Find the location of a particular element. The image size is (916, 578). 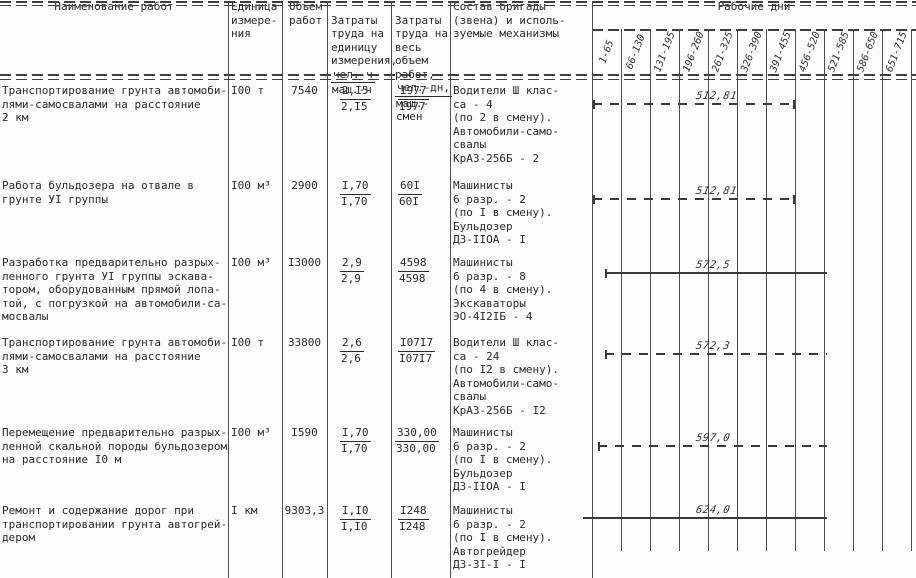

labor-per-unit-cell: 2,6 2,6 is located at coordinates (352, 350).